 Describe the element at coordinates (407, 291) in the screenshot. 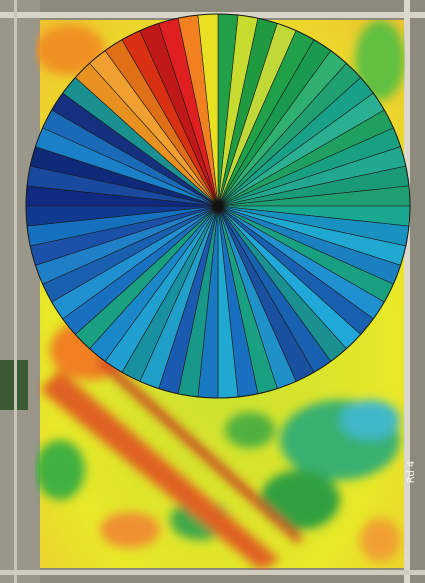

I see `road-right` at that location.